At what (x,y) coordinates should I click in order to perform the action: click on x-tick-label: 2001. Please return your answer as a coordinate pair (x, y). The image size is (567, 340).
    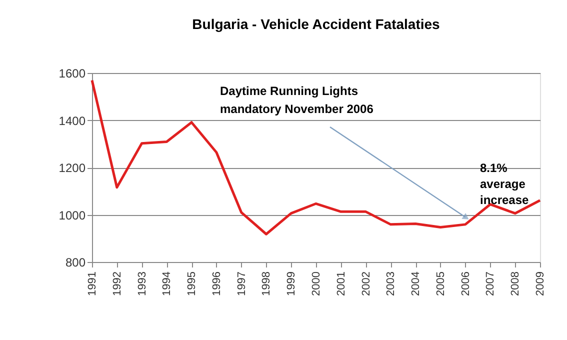
    Looking at the image, I should click on (341, 284).